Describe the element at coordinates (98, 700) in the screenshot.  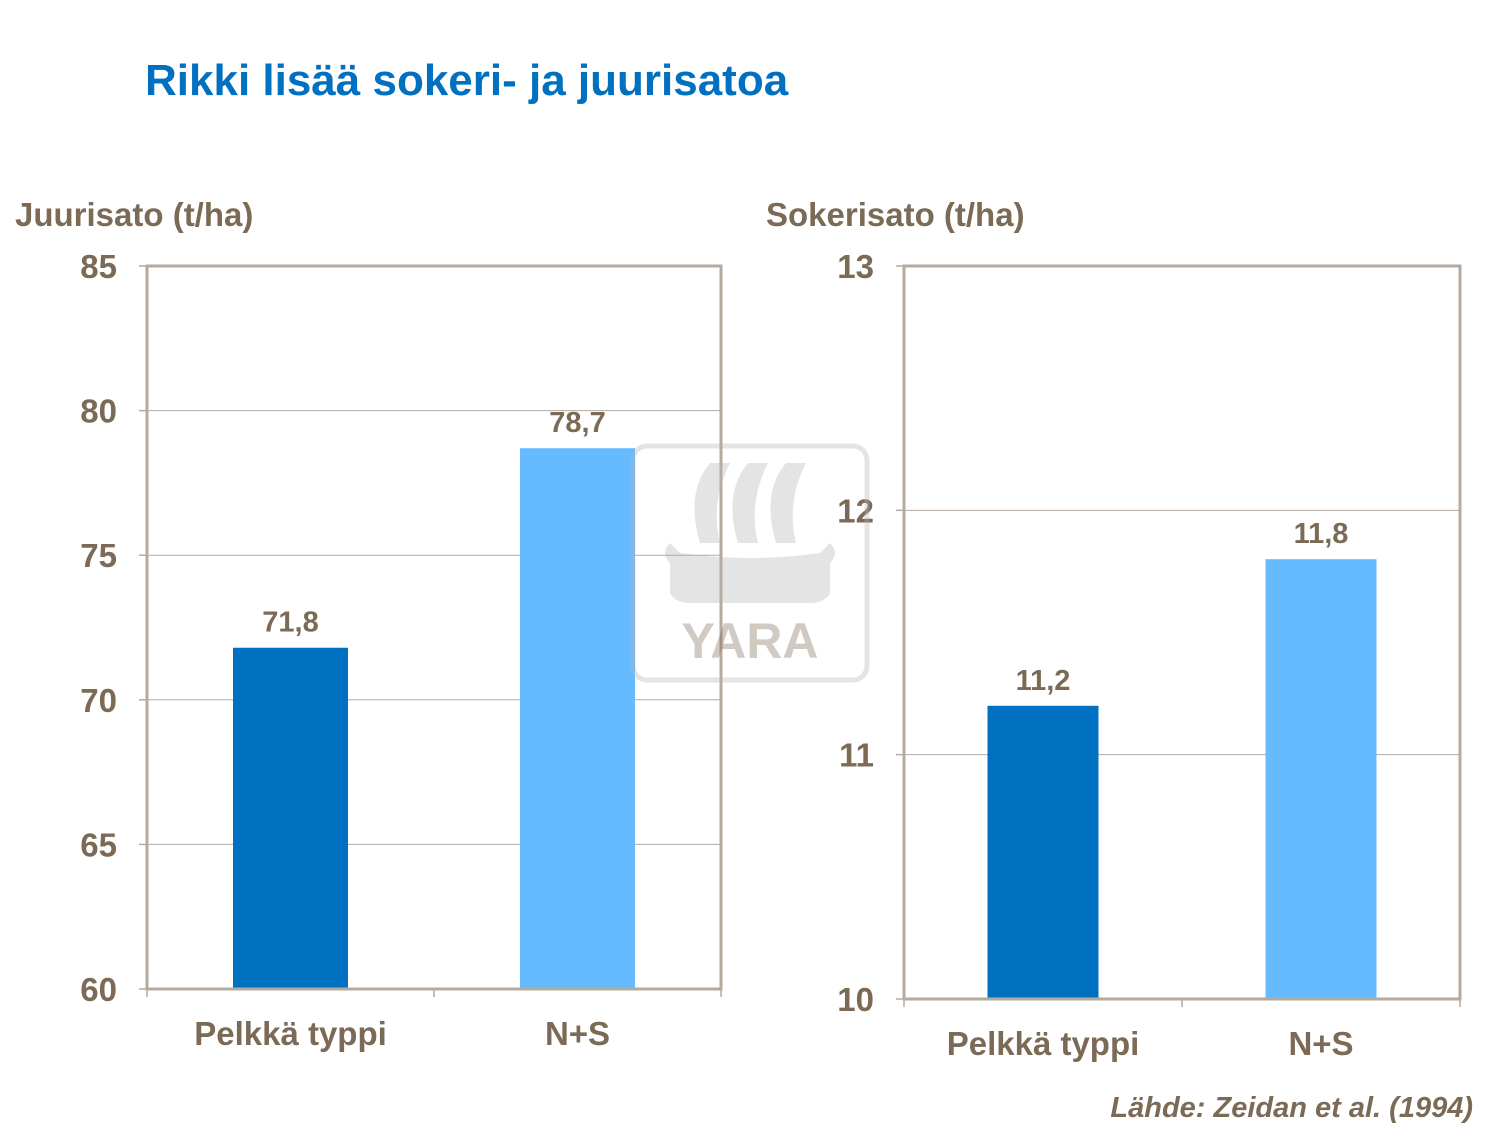
I see `y-tick-label: 70` at that location.